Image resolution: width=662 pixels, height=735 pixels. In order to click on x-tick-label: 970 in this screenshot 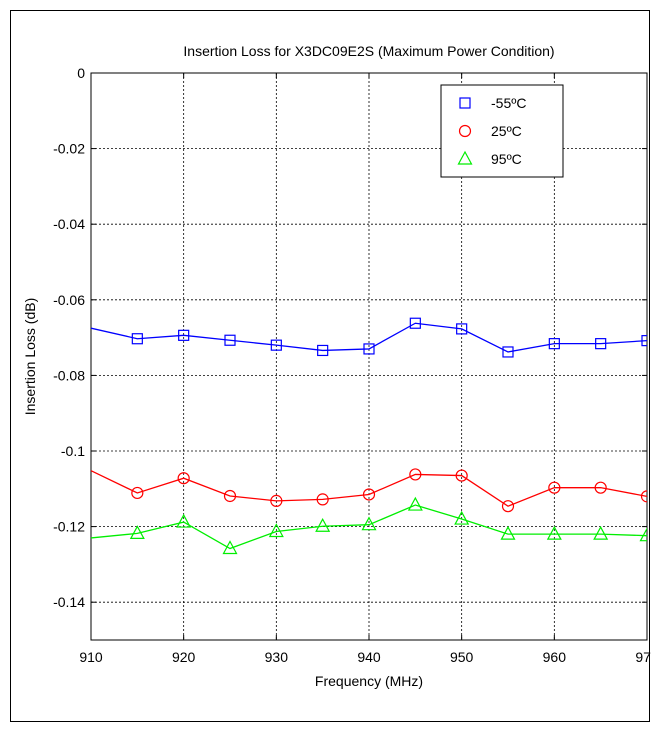, I will do `click(643, 657)`.